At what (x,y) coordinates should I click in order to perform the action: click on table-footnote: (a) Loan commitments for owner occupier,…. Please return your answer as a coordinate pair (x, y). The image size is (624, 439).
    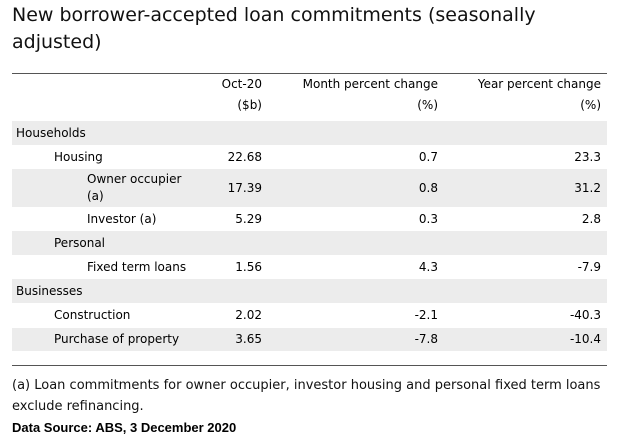
    Looking at the image, I should click on (306, 396).